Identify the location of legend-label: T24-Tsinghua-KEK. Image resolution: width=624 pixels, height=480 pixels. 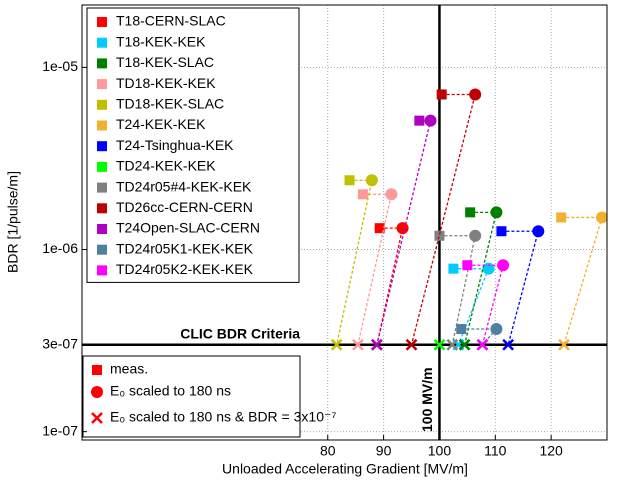
(175, 145).